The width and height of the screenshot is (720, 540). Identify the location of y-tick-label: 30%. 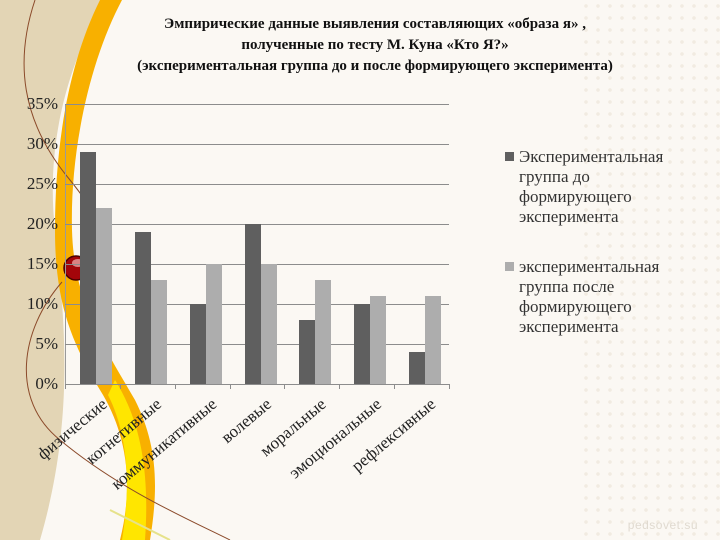
(42, 143).